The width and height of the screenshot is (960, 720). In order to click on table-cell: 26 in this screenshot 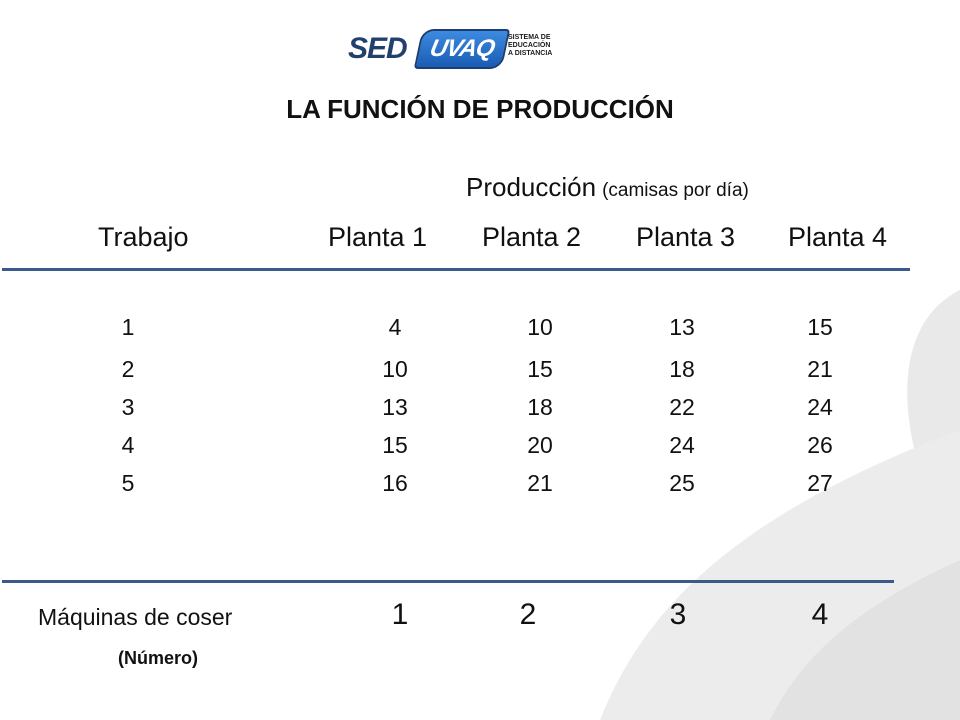, I will do `click(820, 445)`.